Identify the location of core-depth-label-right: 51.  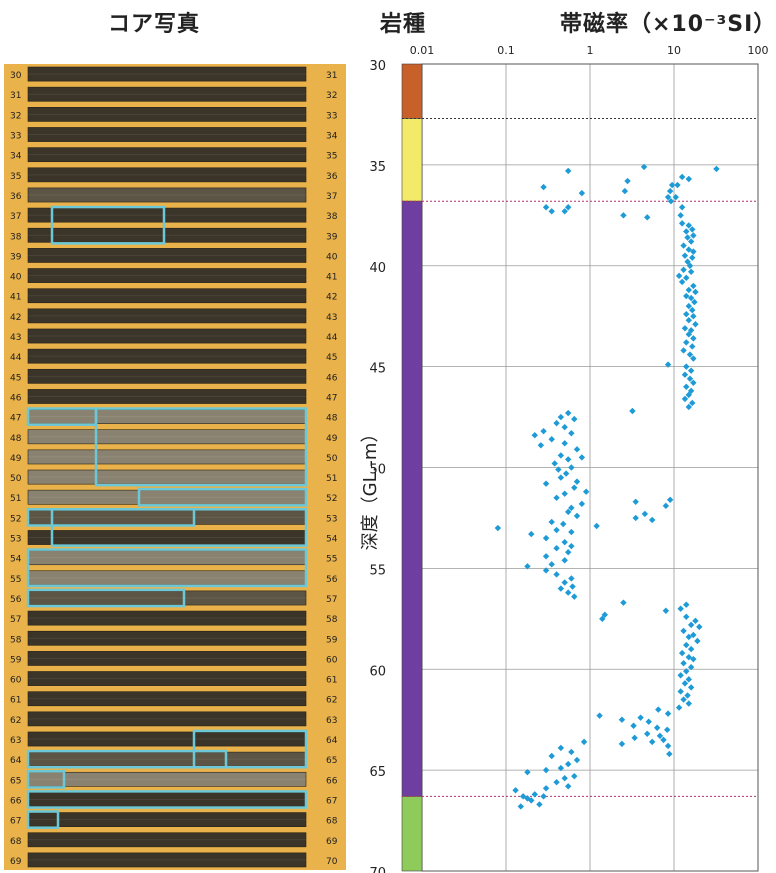
(331, 479).